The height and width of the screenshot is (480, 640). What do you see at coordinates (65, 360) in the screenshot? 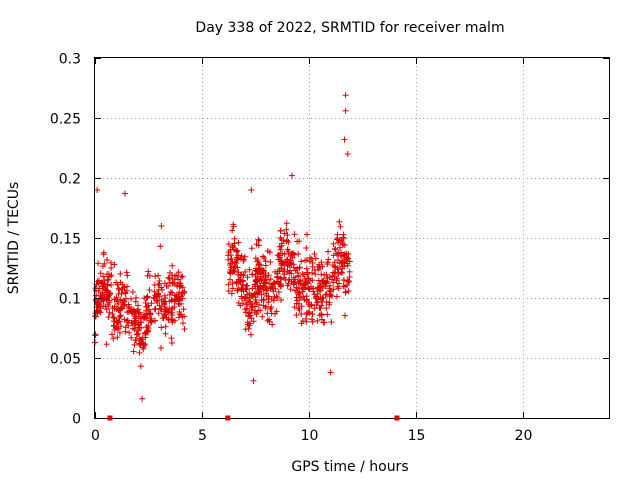
I see `y-tick-label: 0.05` at bounding box center [65, 360].